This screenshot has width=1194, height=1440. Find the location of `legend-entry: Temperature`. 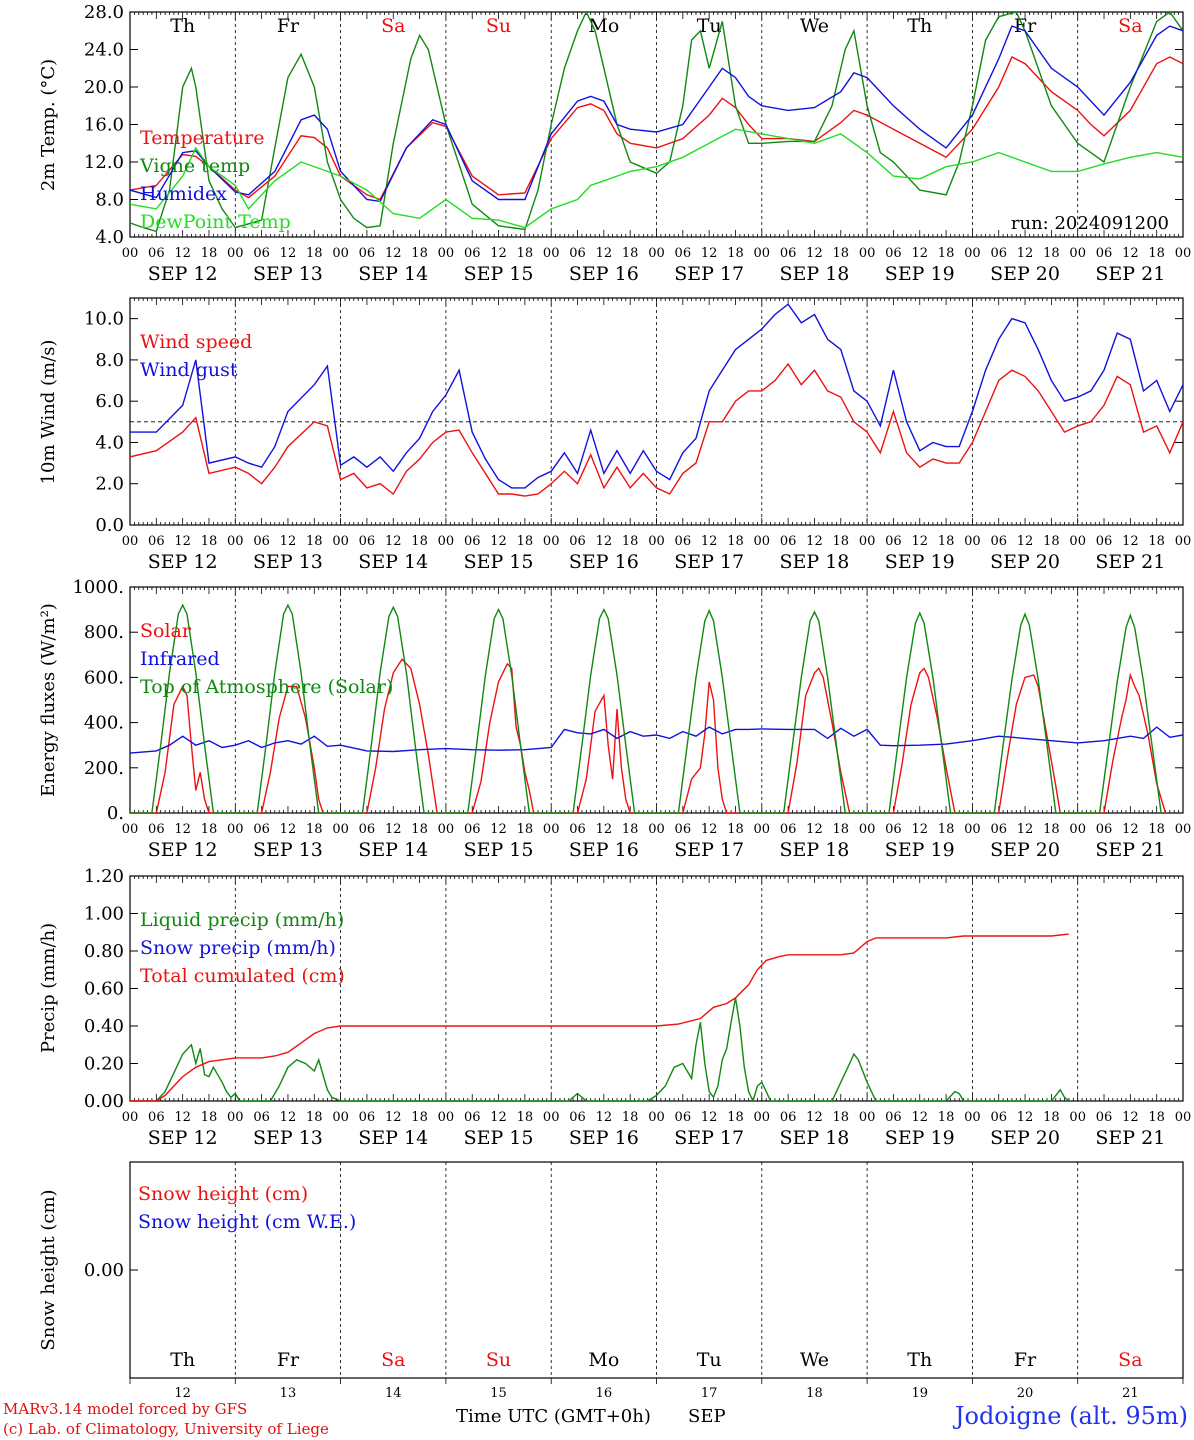

legend-entry: Temperature is located at coordinates (202, 138).